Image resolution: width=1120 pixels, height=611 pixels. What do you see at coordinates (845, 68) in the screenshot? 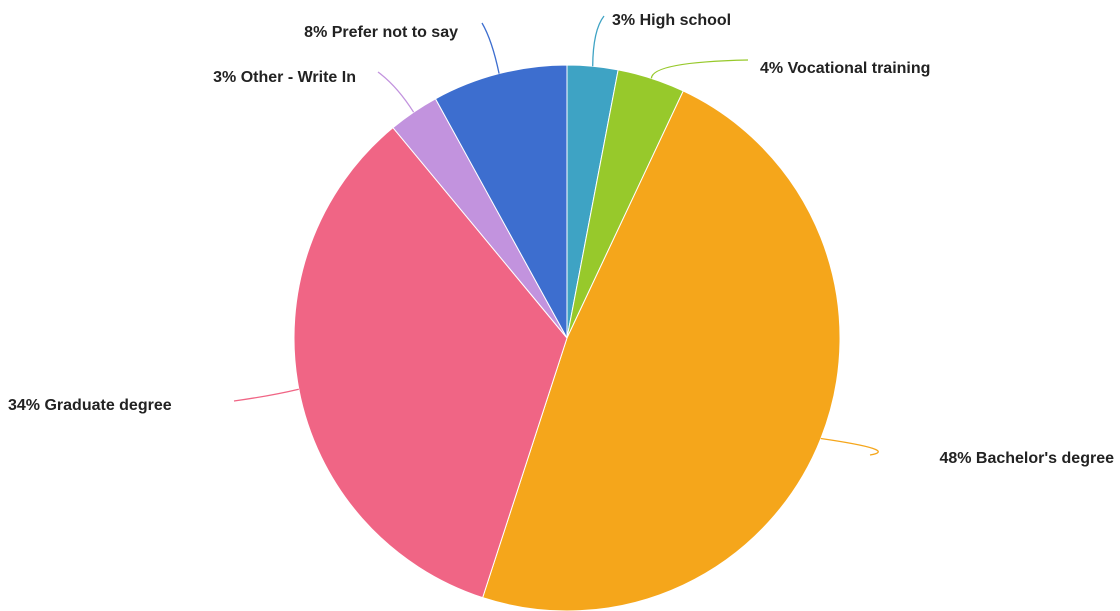
I see `label-vocational-training: 4% Vocational training` at bounding box center [845, 68].